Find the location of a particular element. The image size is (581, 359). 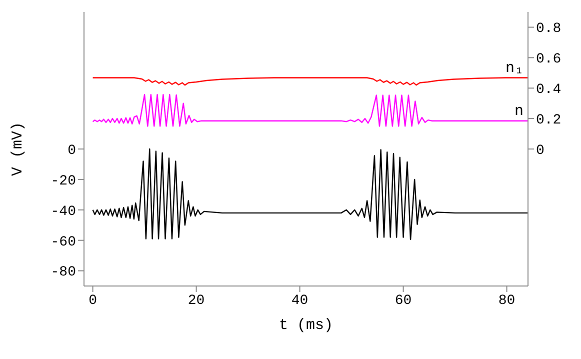

y-tick-label: 0 is located at coordinates (72, 150).